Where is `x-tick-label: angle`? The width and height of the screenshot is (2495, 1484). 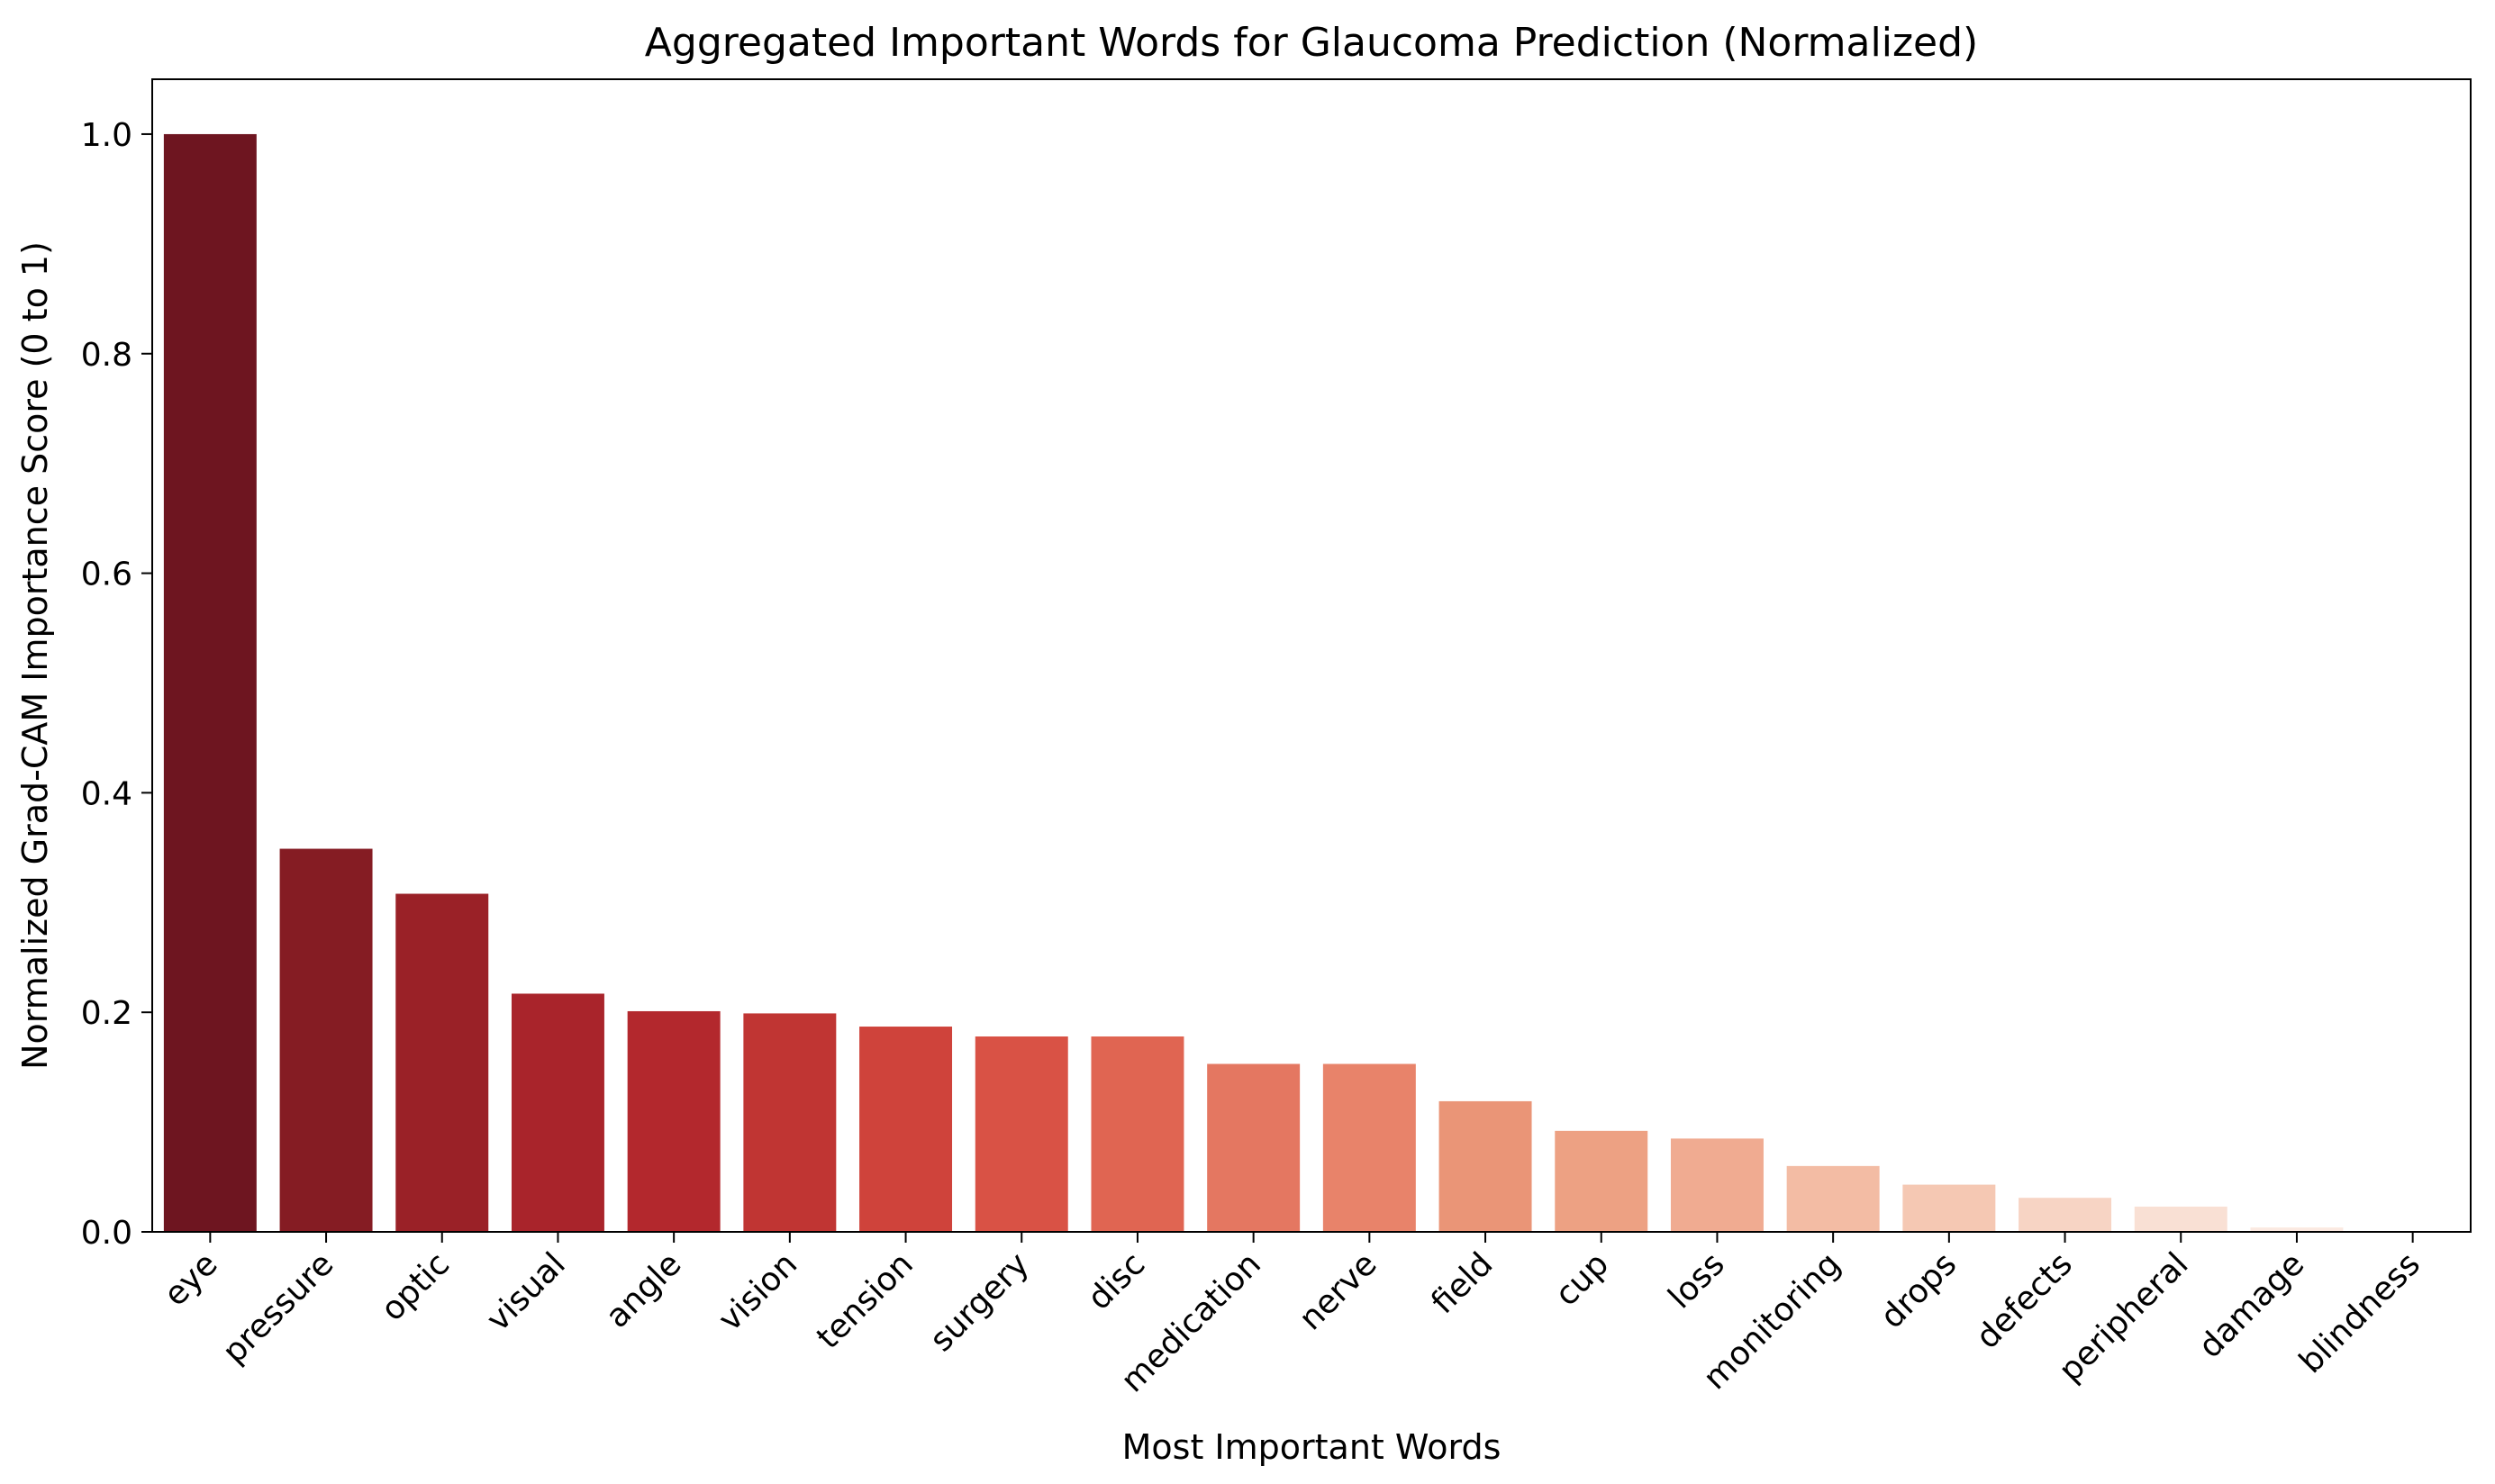 x-tick-label: angle is located at coordinates (644, 1290).